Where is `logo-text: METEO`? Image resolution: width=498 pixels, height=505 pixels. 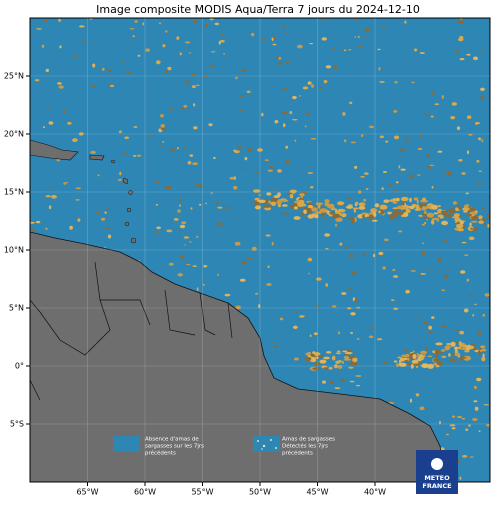 logo-text: METEO is located at coordinates (437, 478).